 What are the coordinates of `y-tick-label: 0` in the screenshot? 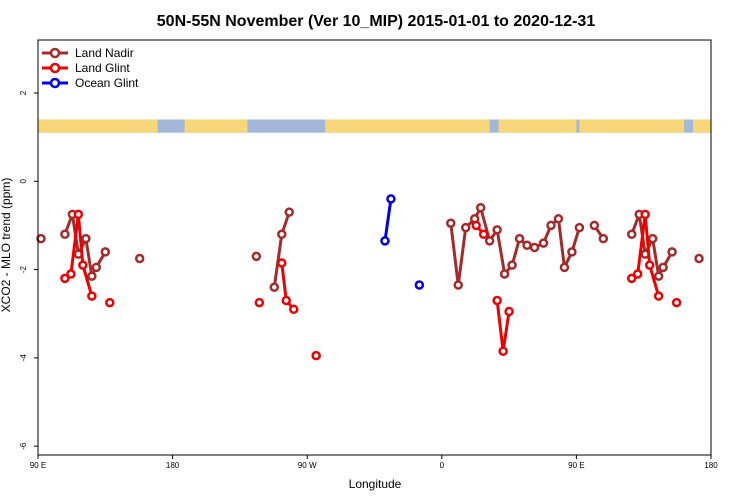 It's located at (23, 181).